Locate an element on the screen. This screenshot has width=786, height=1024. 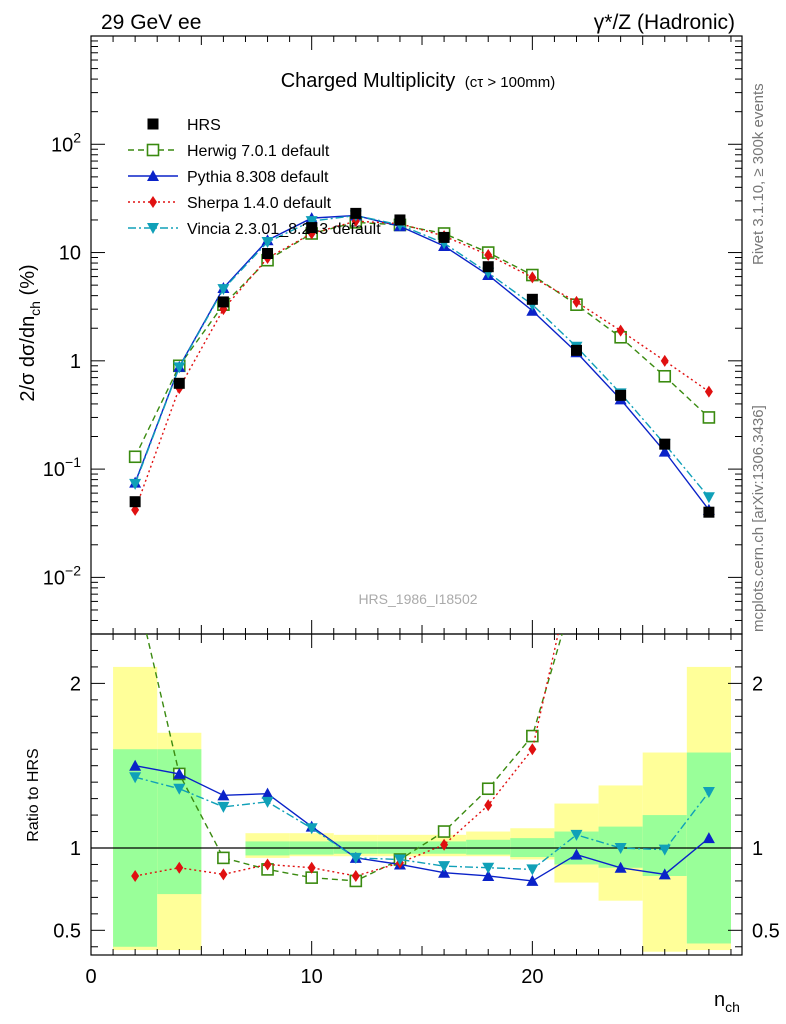
sherpa-ratio-line is located at coordinates (347, 755).